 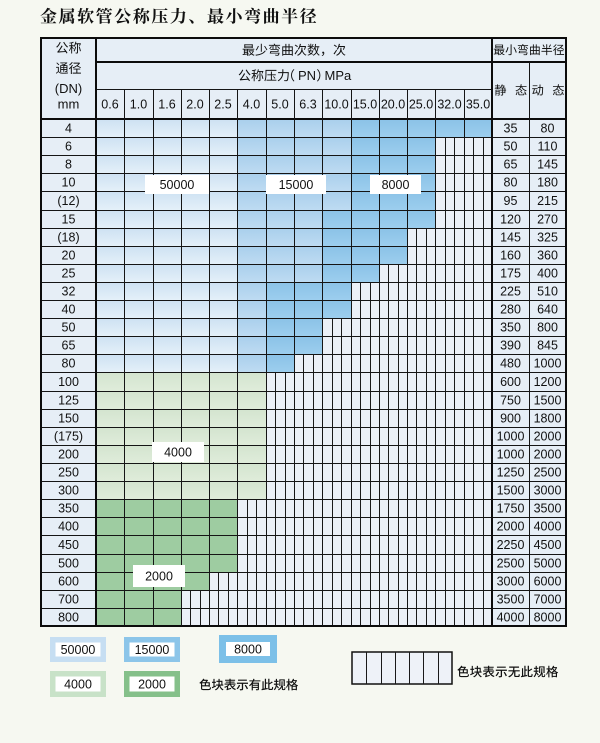 I want to click on svg-text: (175), so click(x=68, y=437).